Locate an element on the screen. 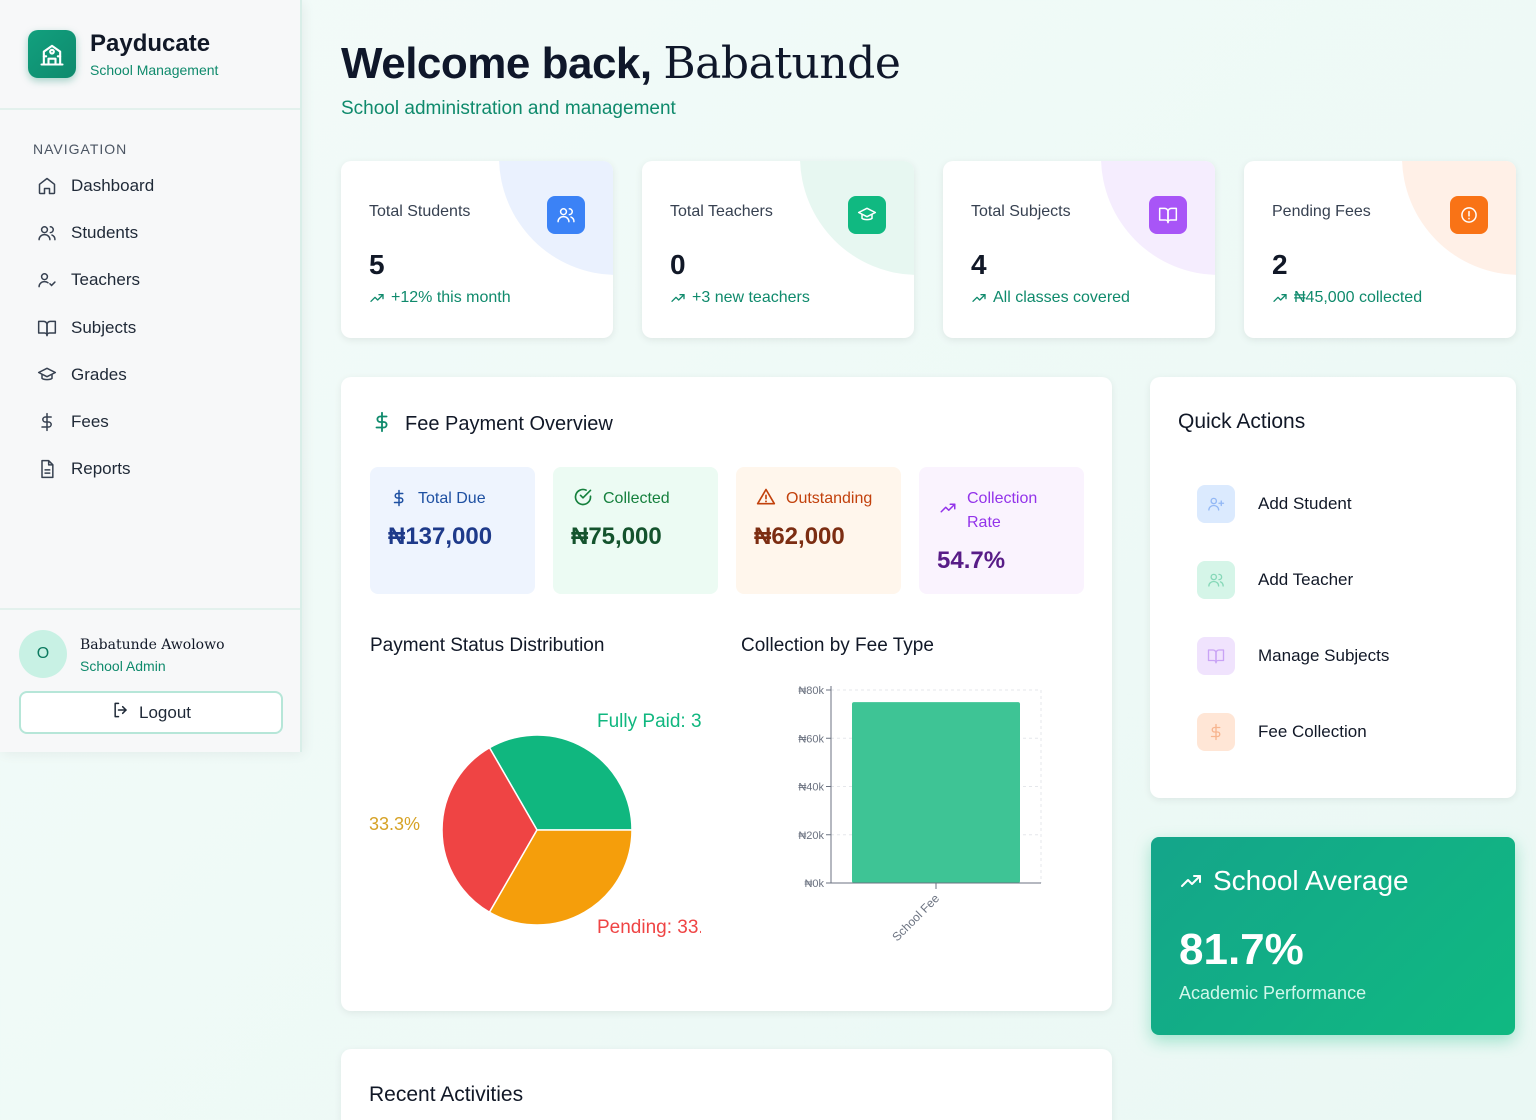 This screenshot has height=1120, width=1536. recent-activities-panel: Recent Activities is located at coordinates (726, 1084).